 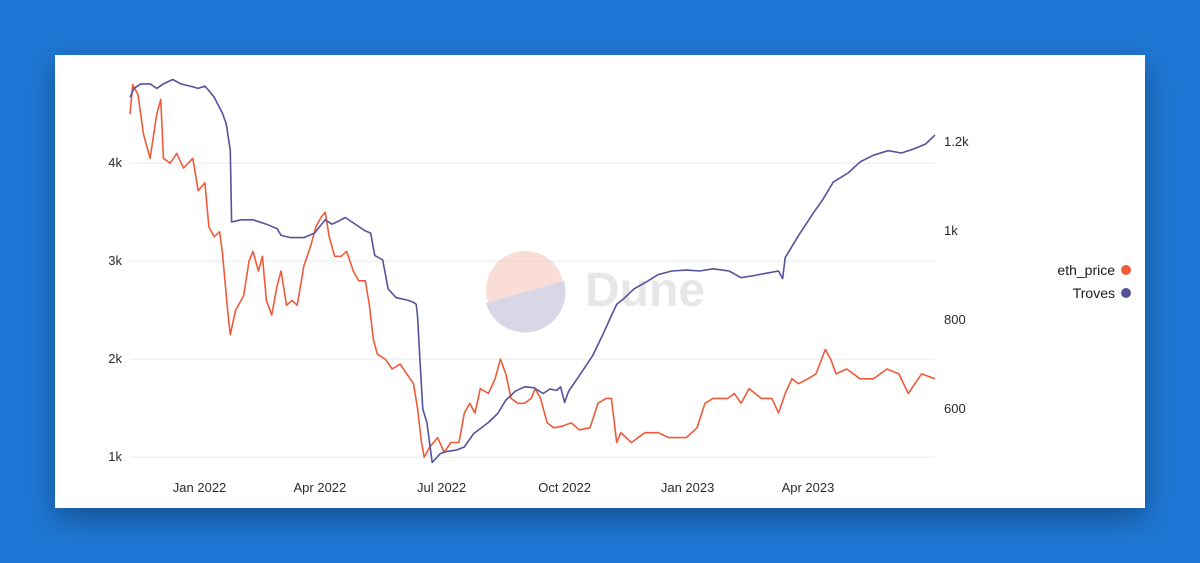 What do you see at coordinates (1086, 269) in the screenshot?
I see `legend-label: eth_price` at bounding box center [1086, 269].